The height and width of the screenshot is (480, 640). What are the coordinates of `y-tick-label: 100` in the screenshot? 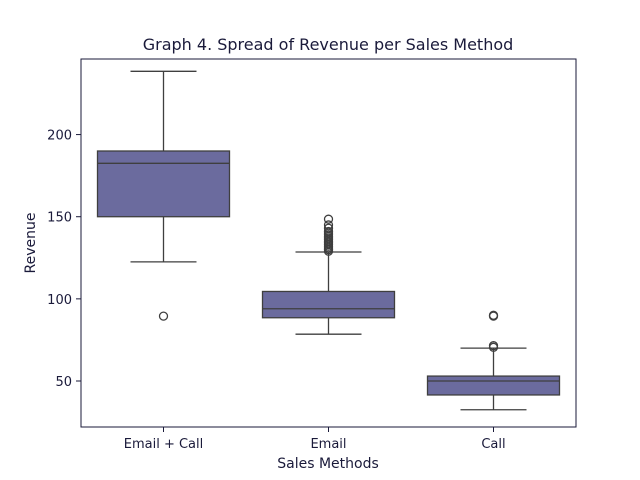 It's located at (59, 300).